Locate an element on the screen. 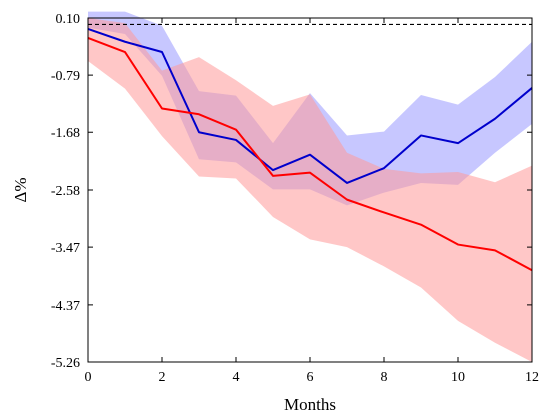  x-tick-label: 10 is located at coordinates (458, 377).